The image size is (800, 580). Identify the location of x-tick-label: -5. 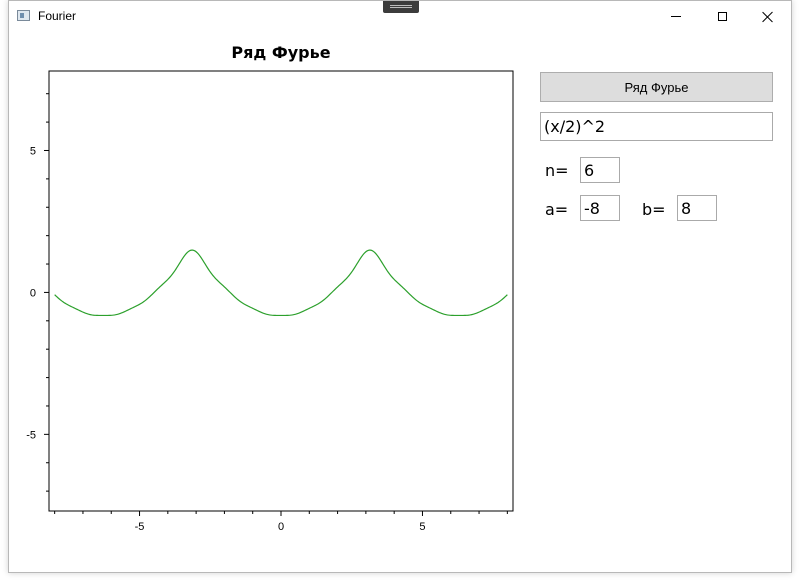
(140, 527).